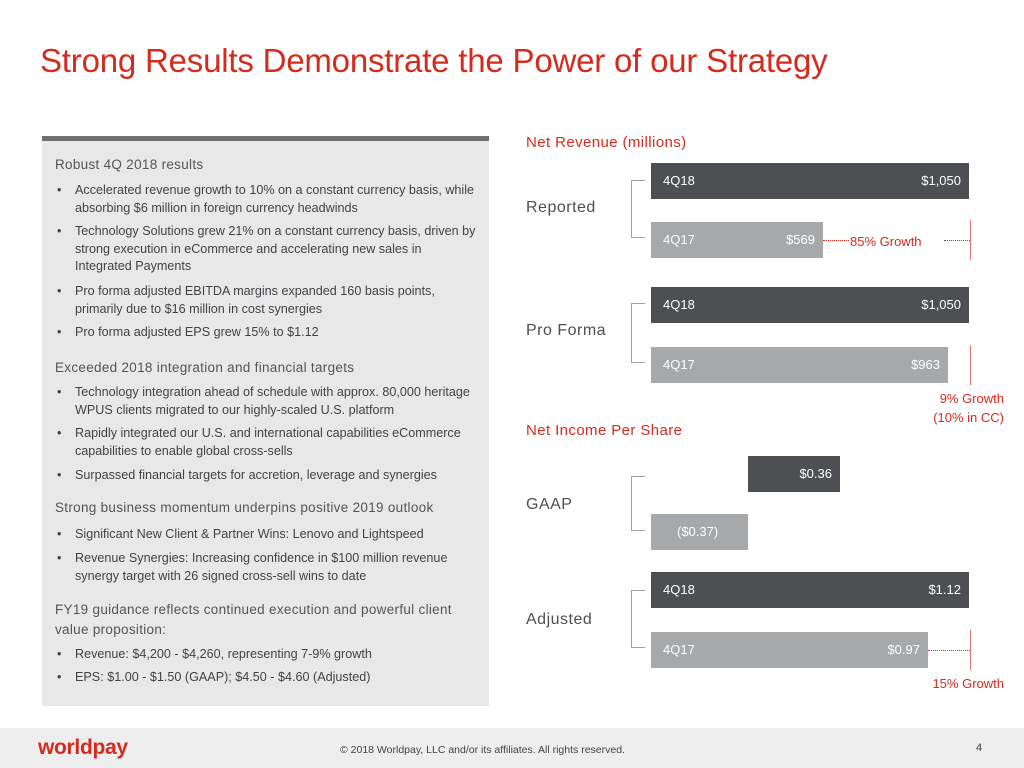  What do you see at coordinates (561, 207) in the screenshot?
I see `reported-label: Reported` at bounding box center [561, 207].